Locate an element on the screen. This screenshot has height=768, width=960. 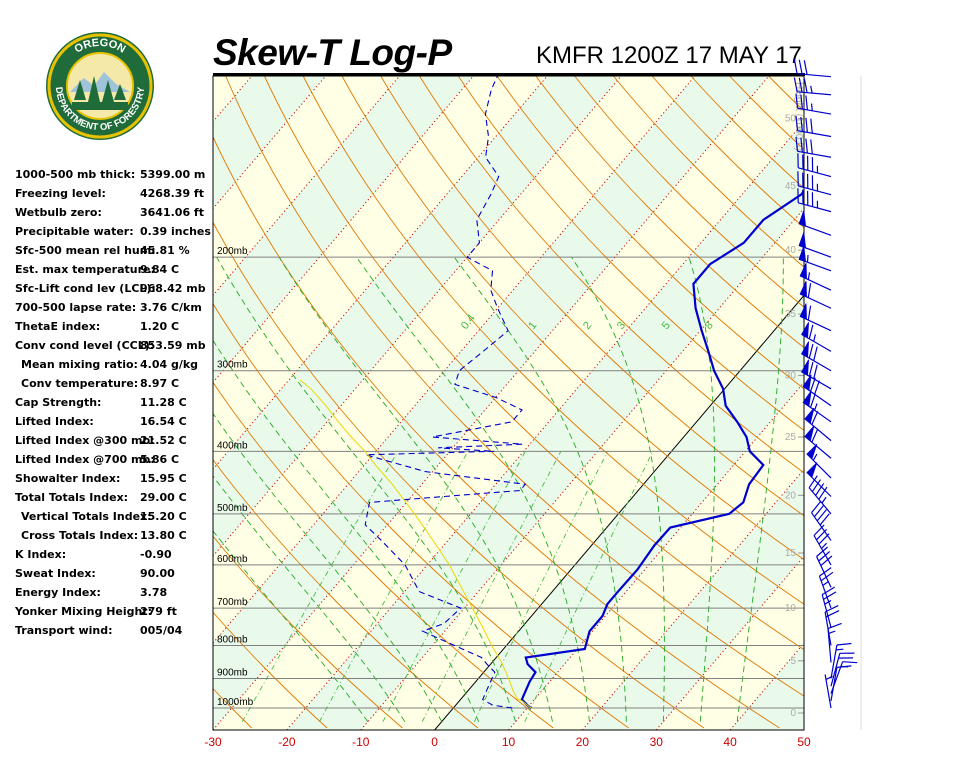
stat-row: Lifted Index @700 mb: 5.86 C is located at coordinates (115, 462).